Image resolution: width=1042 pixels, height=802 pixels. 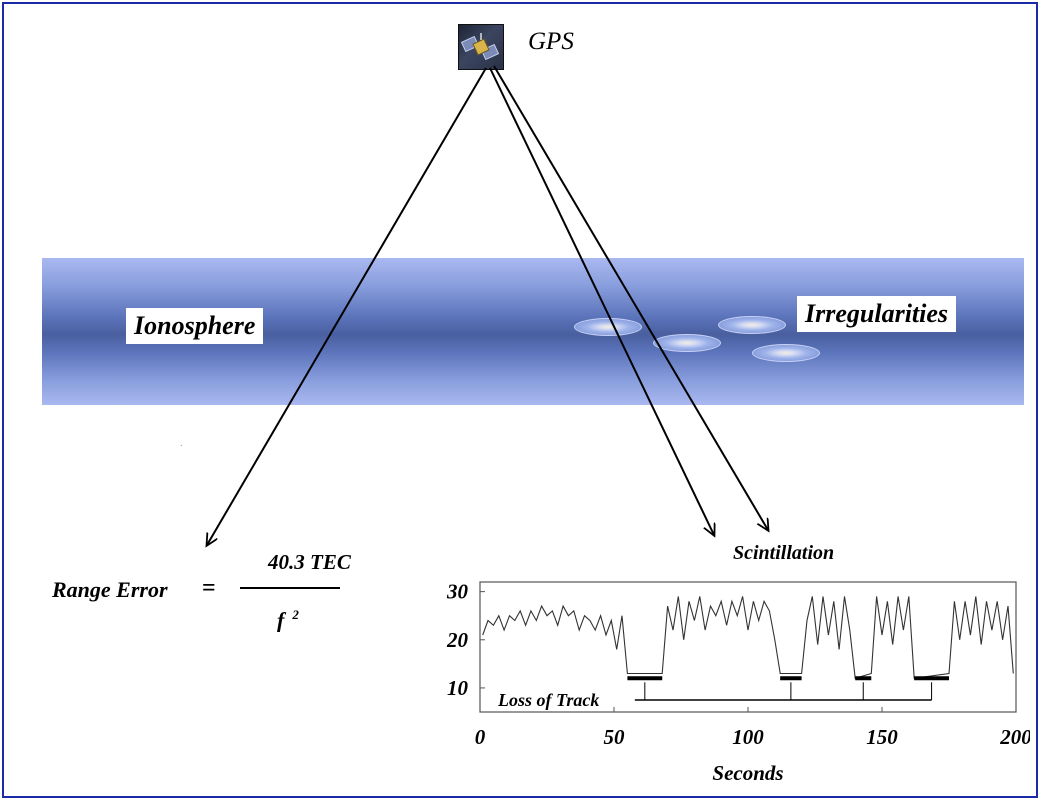 What do you see at coordinates (110, 589) in the screenshot?
I see `range-error-label: Range Error` at bounding box center [110, 589].